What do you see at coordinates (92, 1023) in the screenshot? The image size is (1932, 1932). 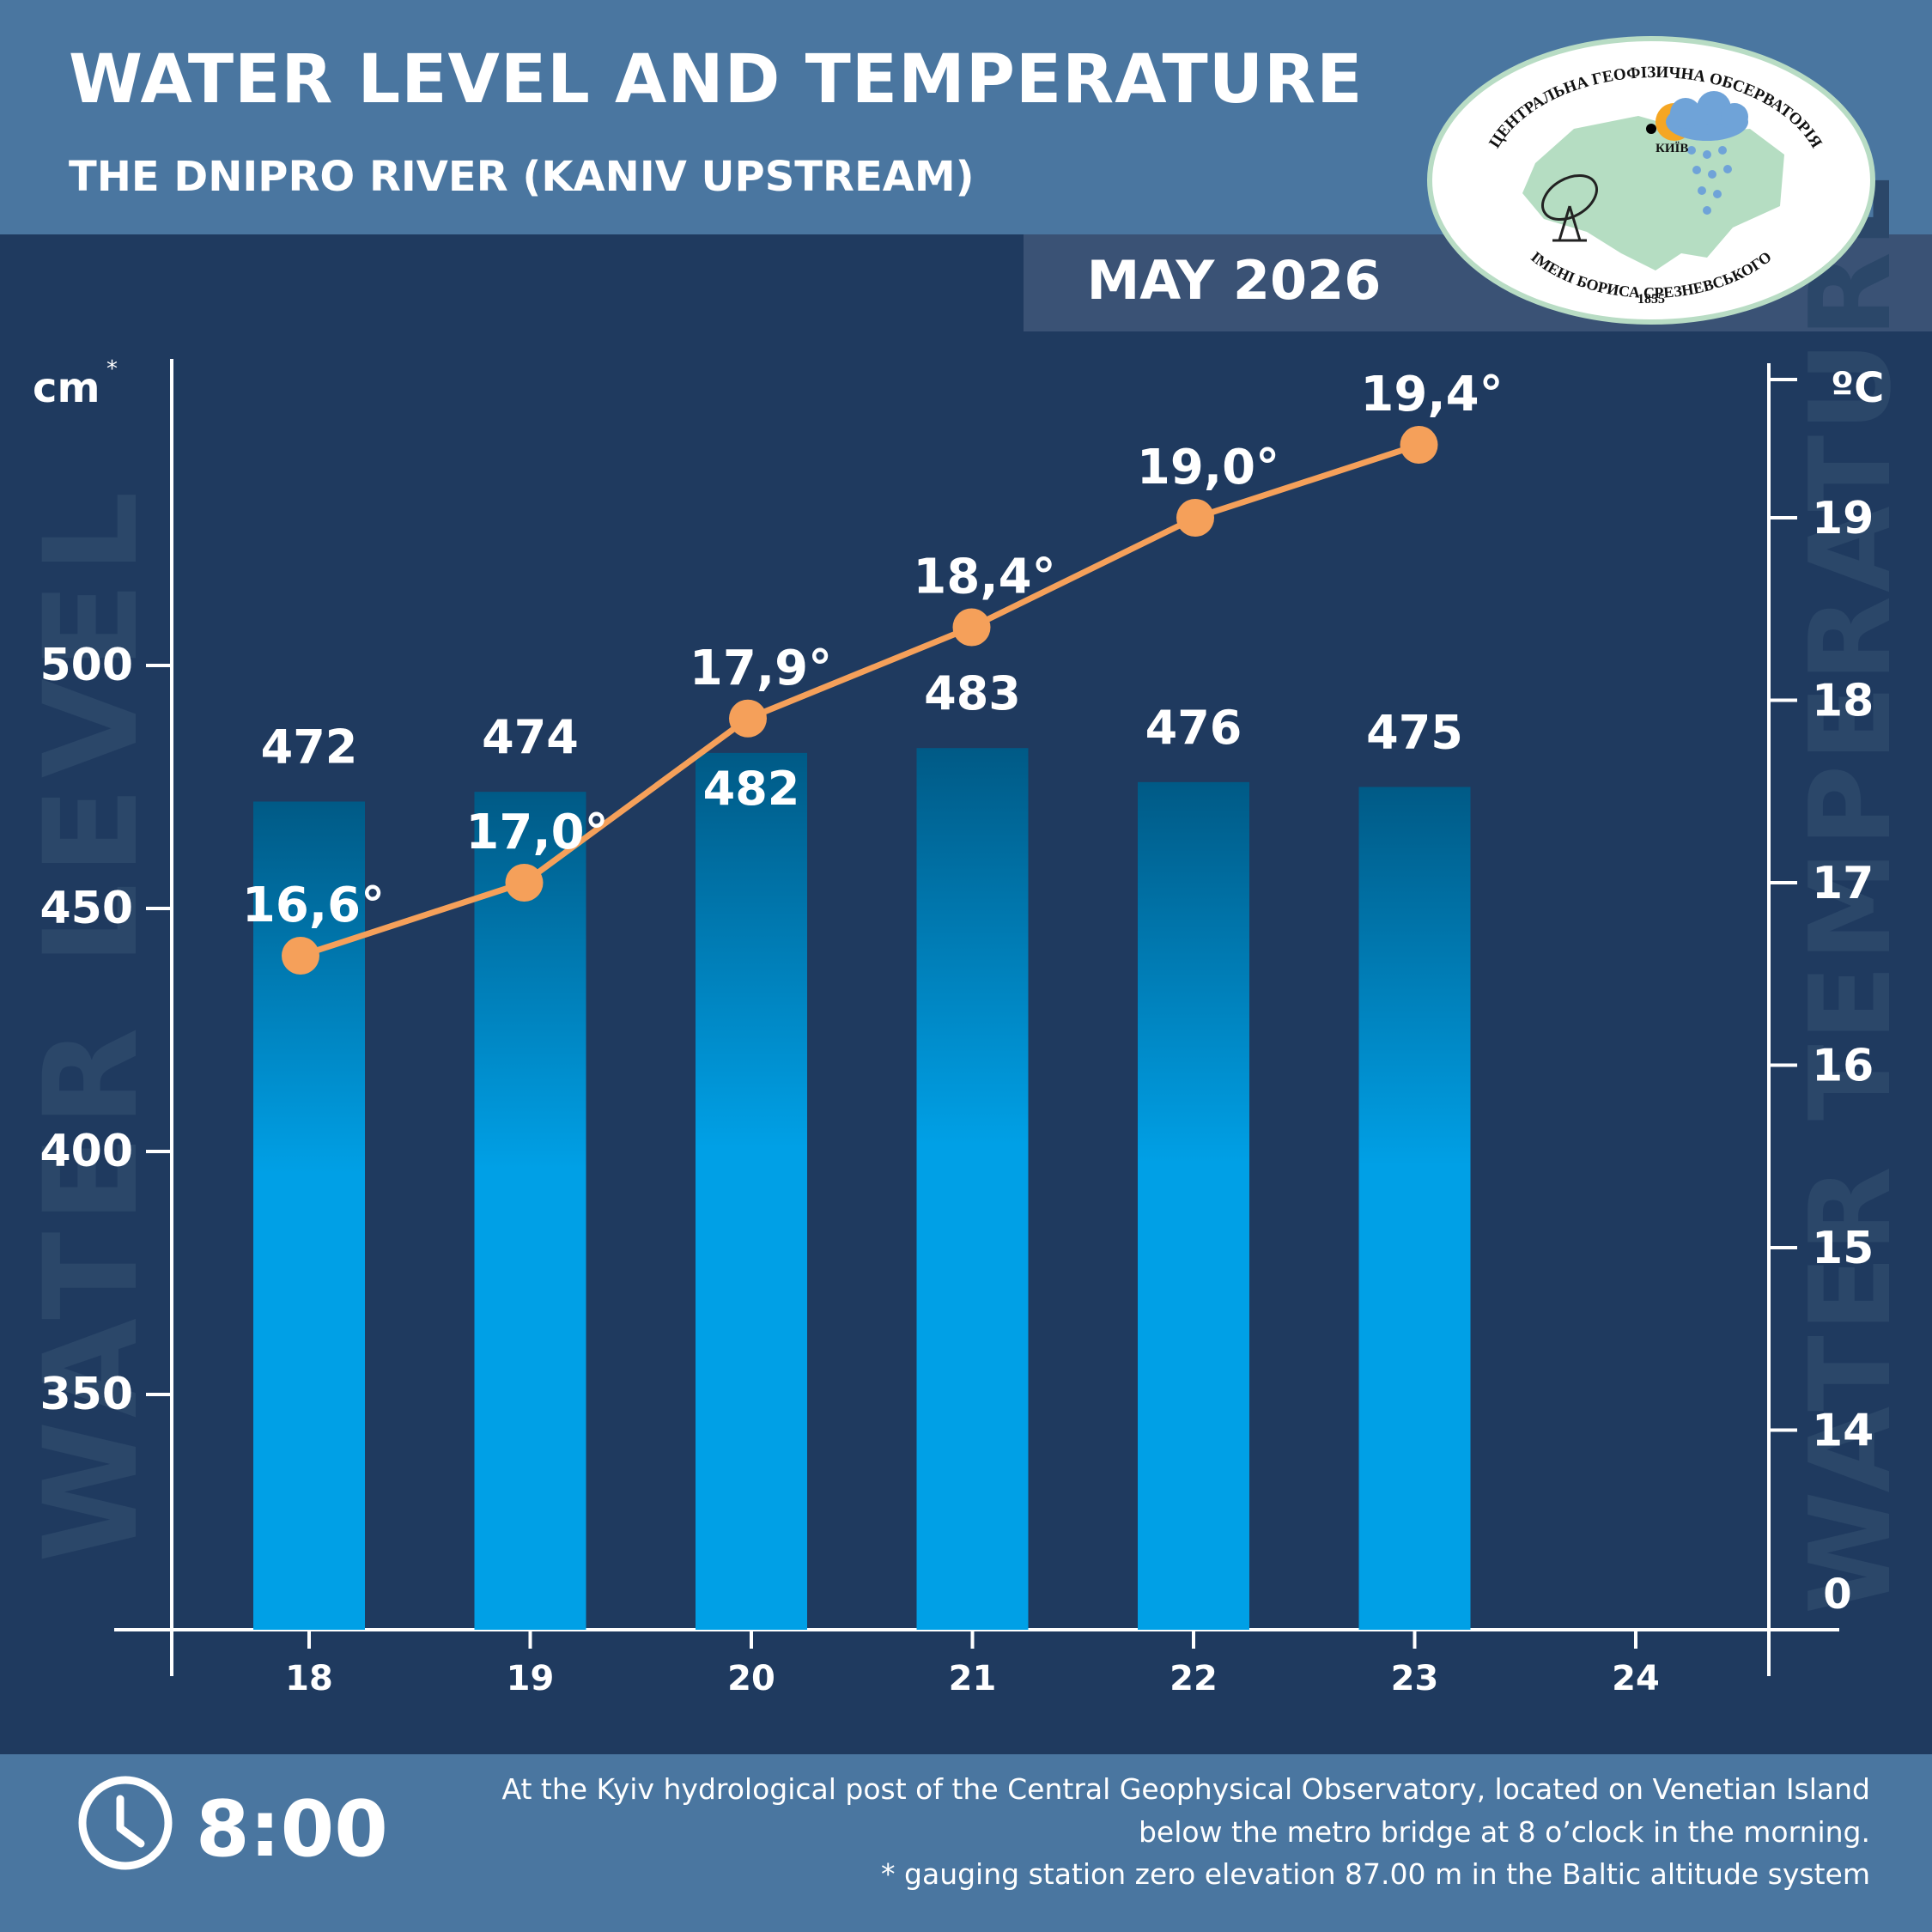 I see `left-axis-watermark: WATER LEVEL` at bounding box center [92, 1023].